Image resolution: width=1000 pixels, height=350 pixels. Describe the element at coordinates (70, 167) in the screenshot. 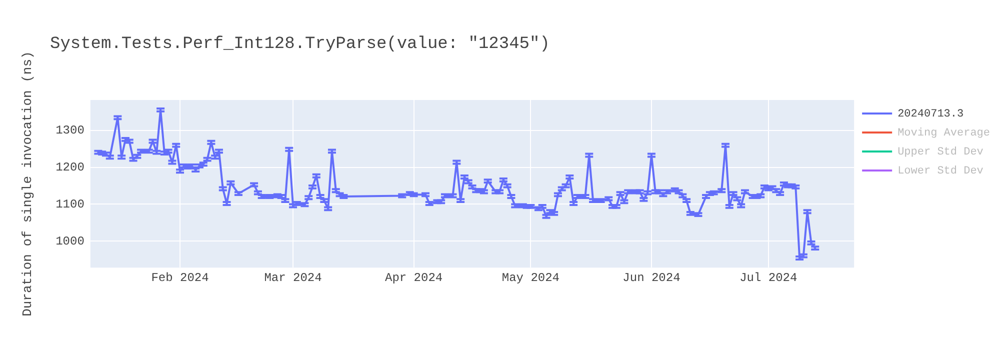

I see `y-tick-label: 1200` at that location.